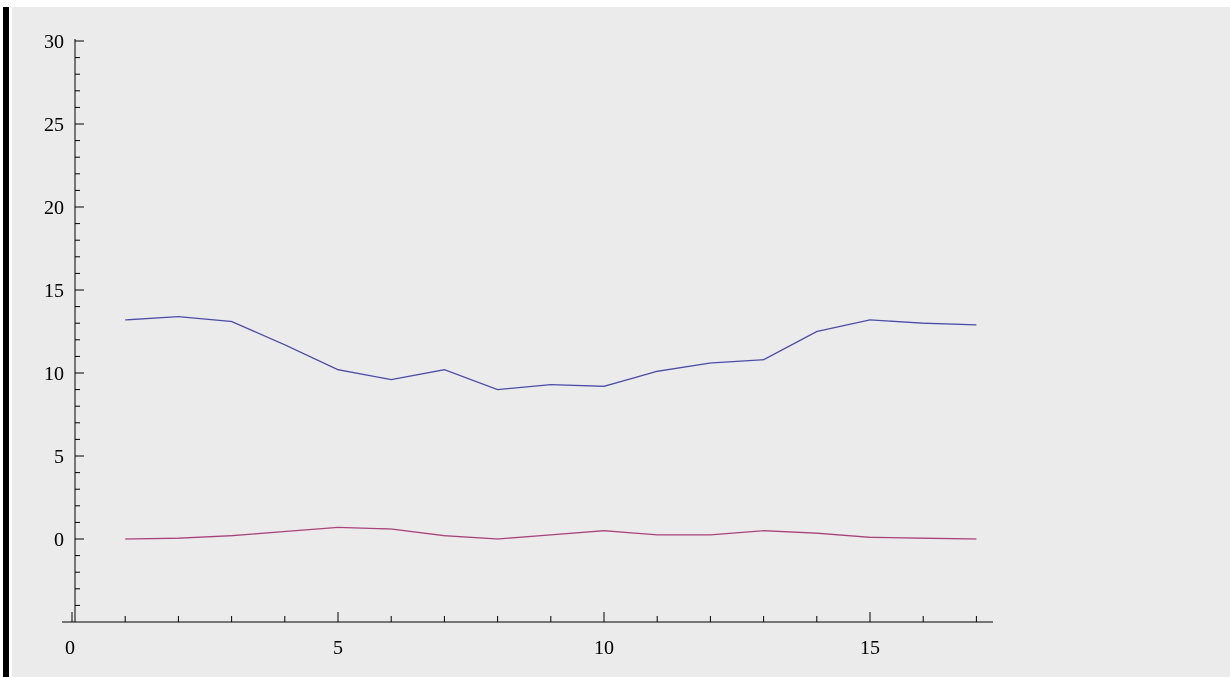 The width and height of the screenshot is (1230, 677). Describe the element at coordinates (54, 374) in the screenshot. I see `y-tick-label: 10` at that location.